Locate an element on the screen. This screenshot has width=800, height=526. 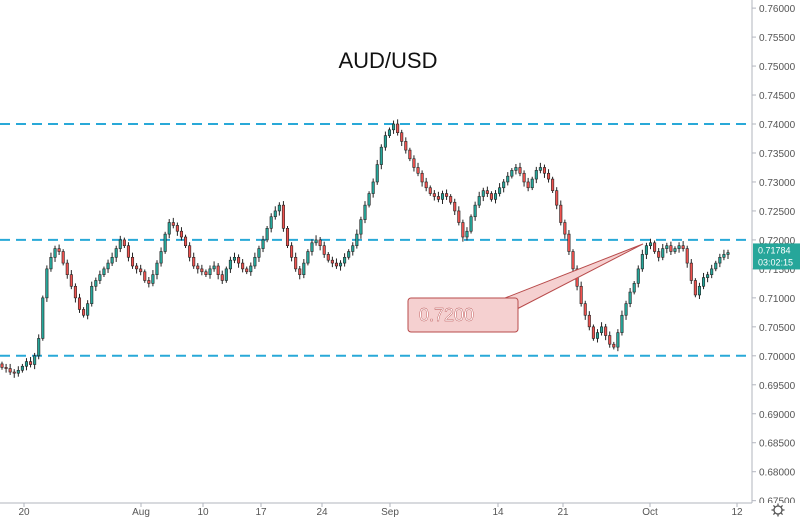
time-axis: 20 Aug 10 17 24 Sep 14 21 Oct 12 is located at coordinates (400, 511).